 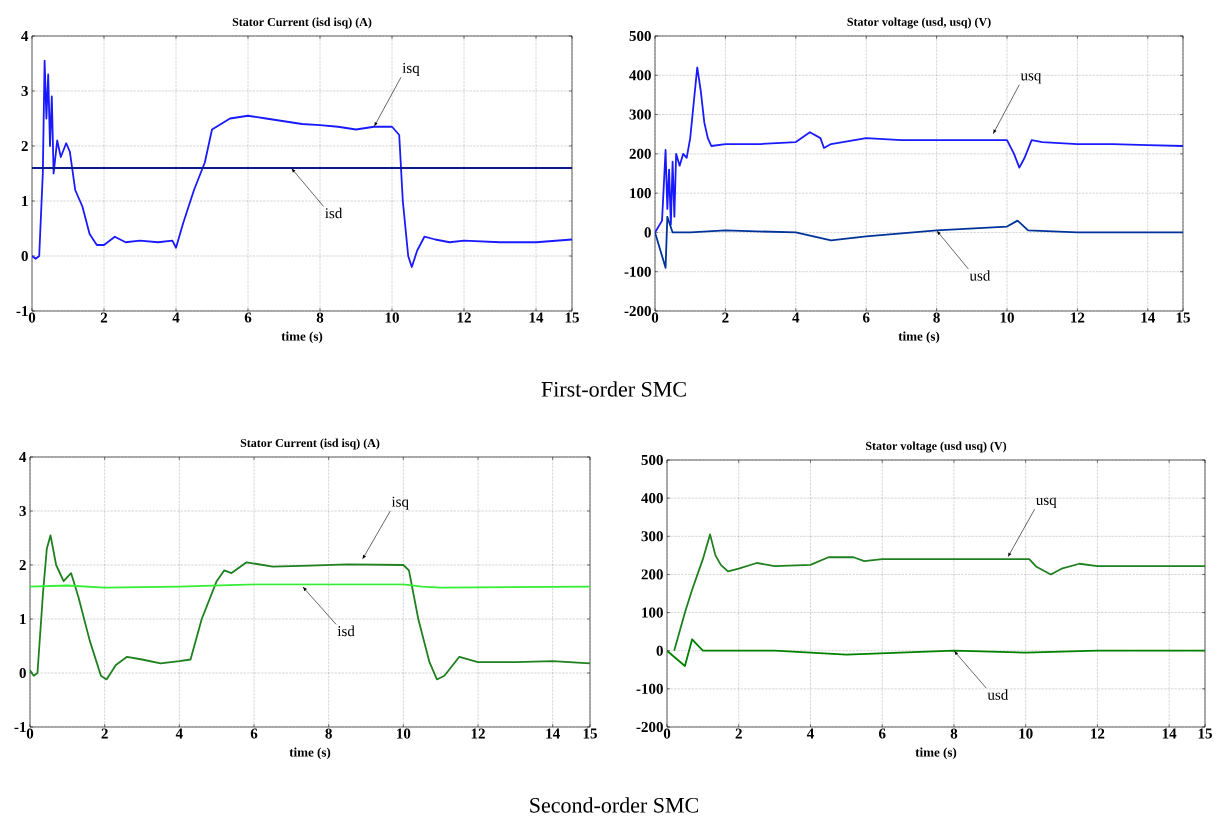 I want to click on chart-title: Stator voltage (usd, usq) (V), so click(x=919, y=23).